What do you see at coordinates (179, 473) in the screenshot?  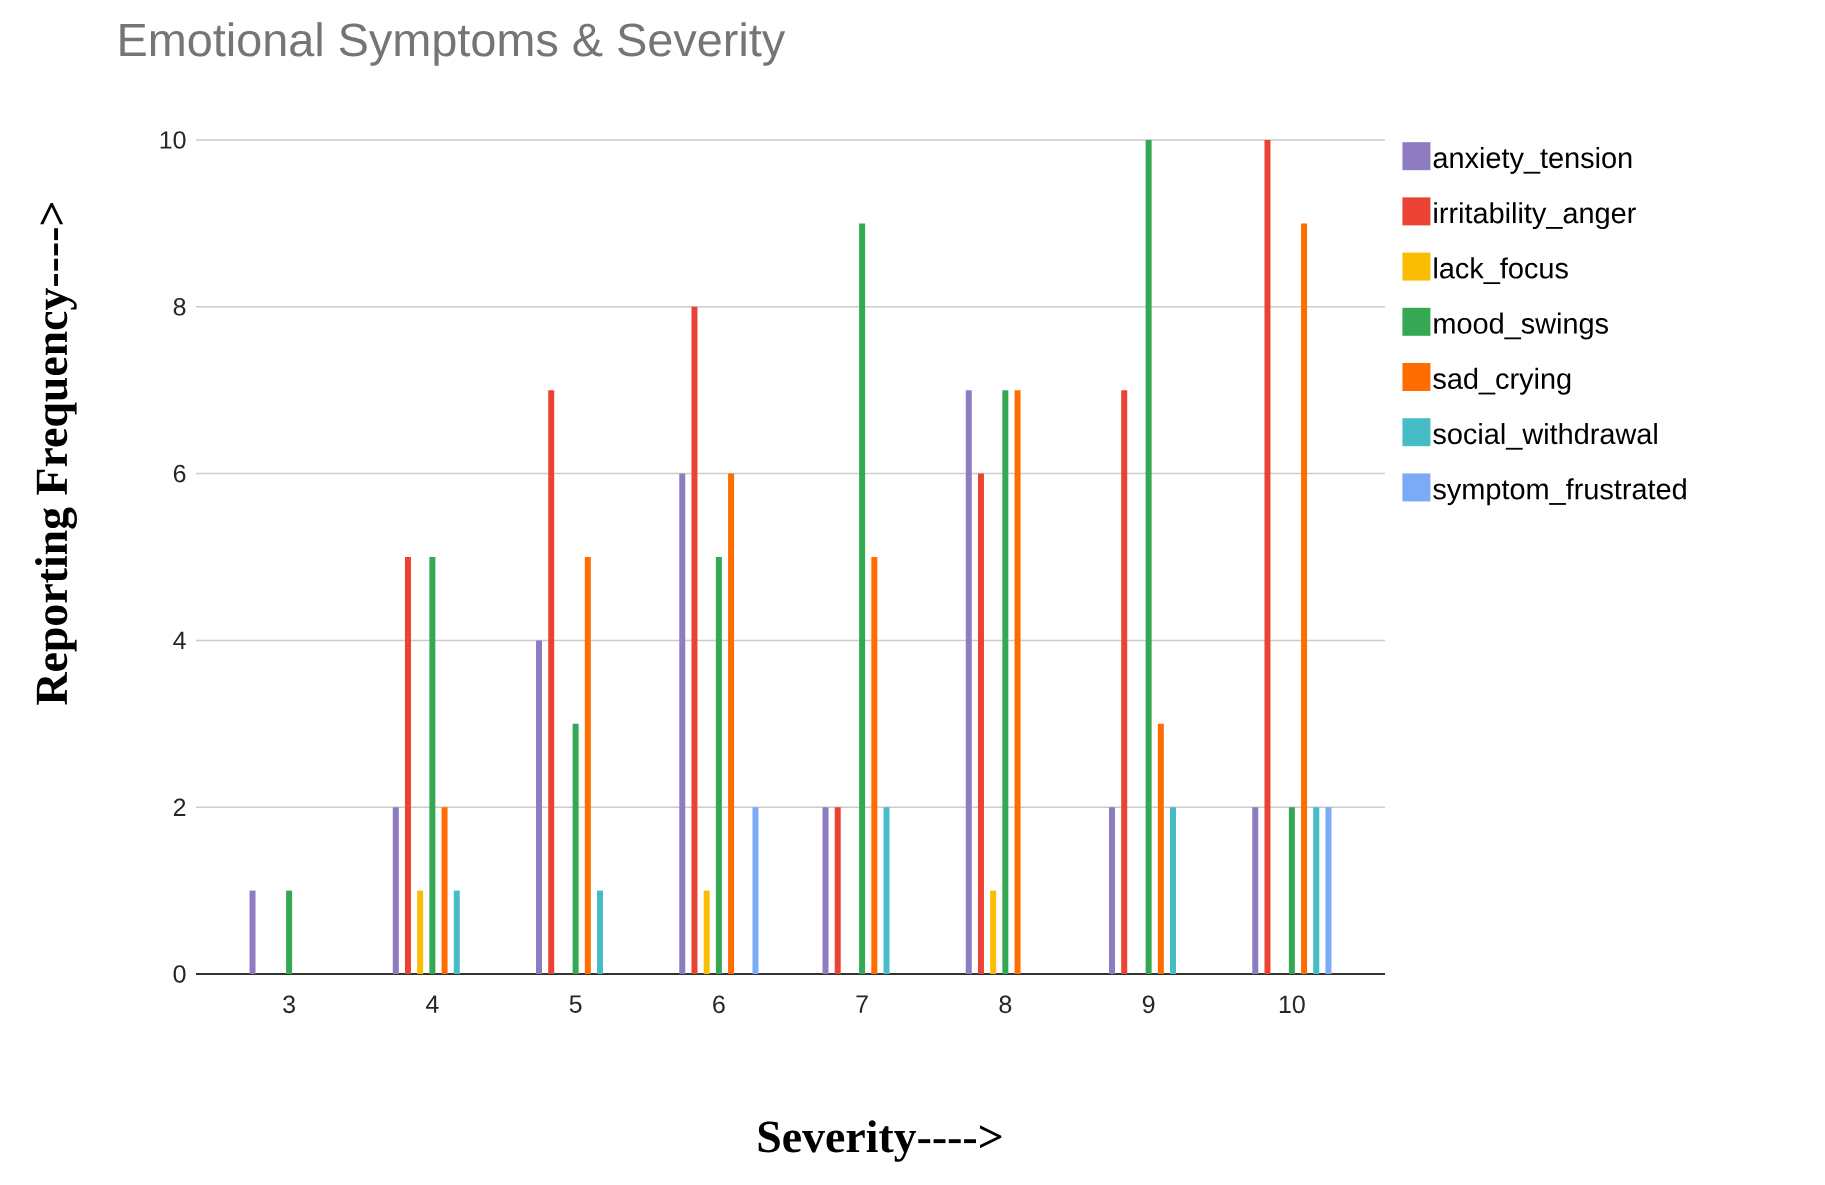 I see `y-tick-label: 6` at bounding box center [179, 473].